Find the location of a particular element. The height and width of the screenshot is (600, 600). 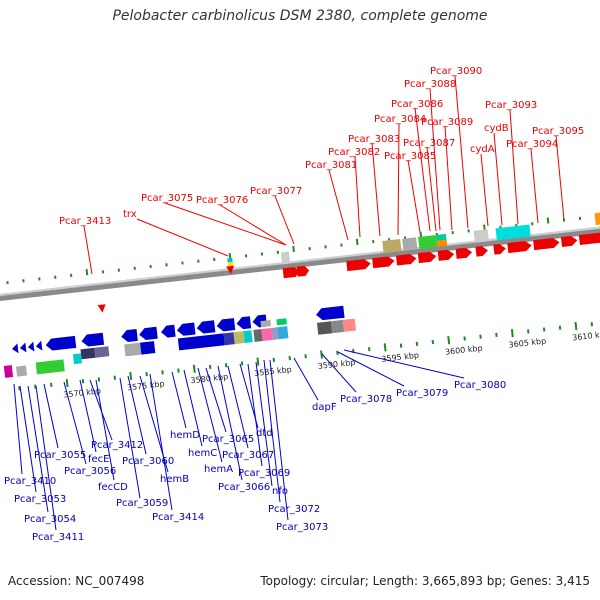

kbp-label: 3600 kbp is located at coordinates (464, 350).